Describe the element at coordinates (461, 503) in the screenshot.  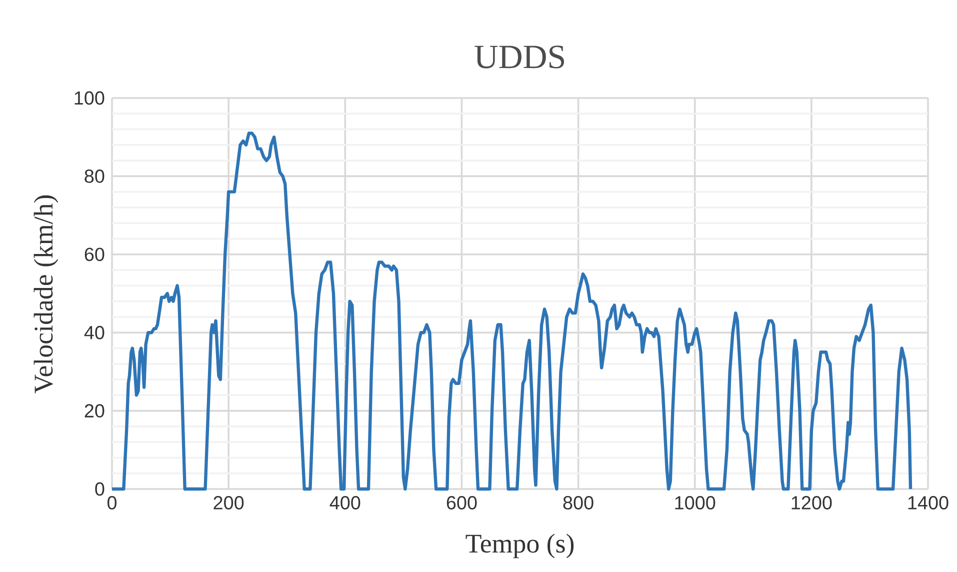
I see `x-tick-label: 600` at that location.